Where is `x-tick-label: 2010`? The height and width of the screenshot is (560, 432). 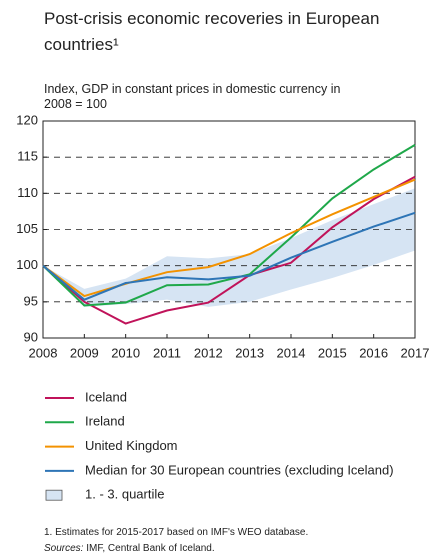
x-tick-label: 2010 is located at coordinates (125, 352).